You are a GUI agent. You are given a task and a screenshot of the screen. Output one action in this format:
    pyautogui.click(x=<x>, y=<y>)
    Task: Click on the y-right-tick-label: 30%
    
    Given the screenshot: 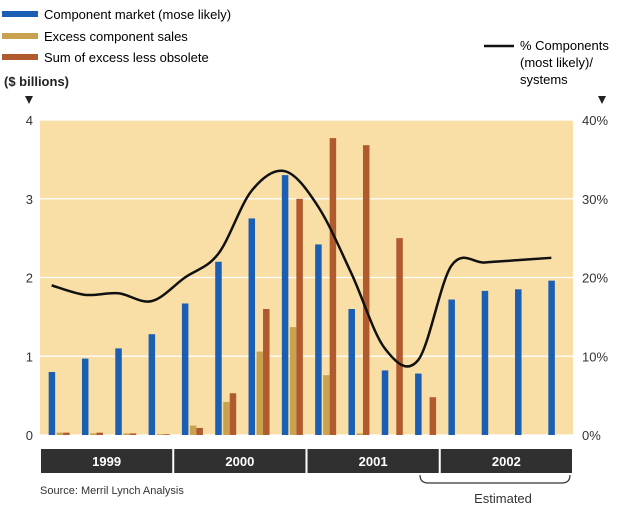 What is the action you would take?
    pyautogui.click(x=595, y=199)
    